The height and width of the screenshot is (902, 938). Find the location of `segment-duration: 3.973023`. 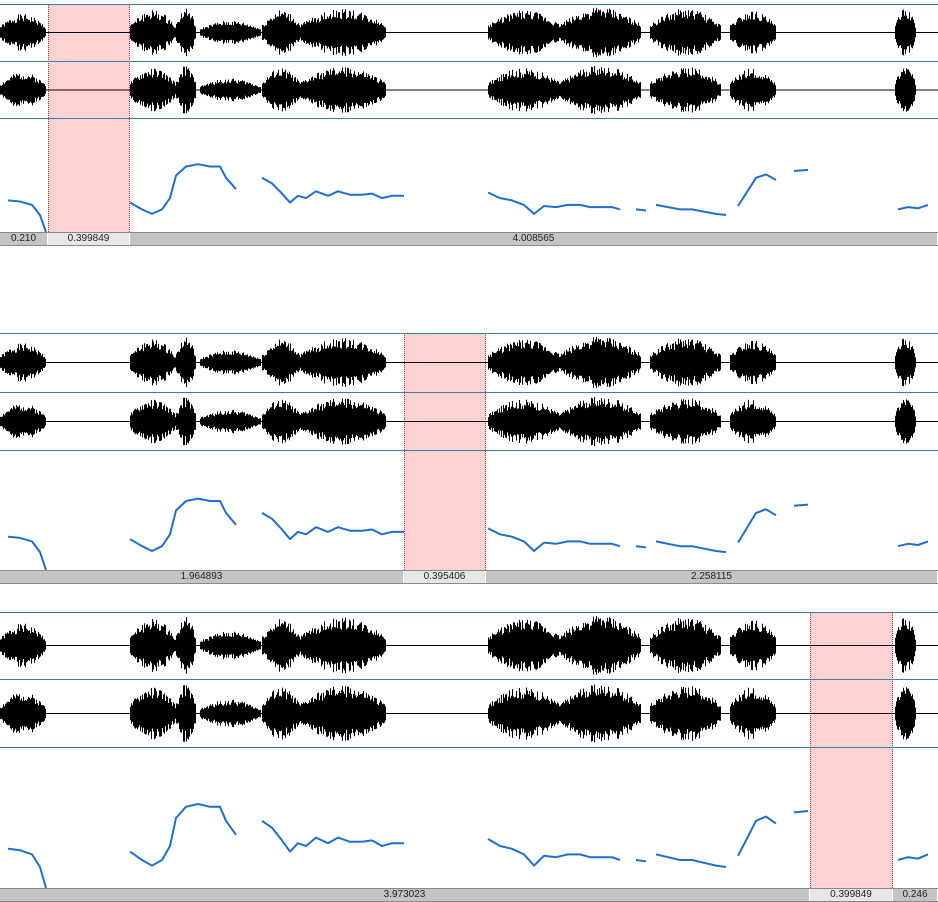

segment-duration: 3.973023 is located at coordinates (404, 894).